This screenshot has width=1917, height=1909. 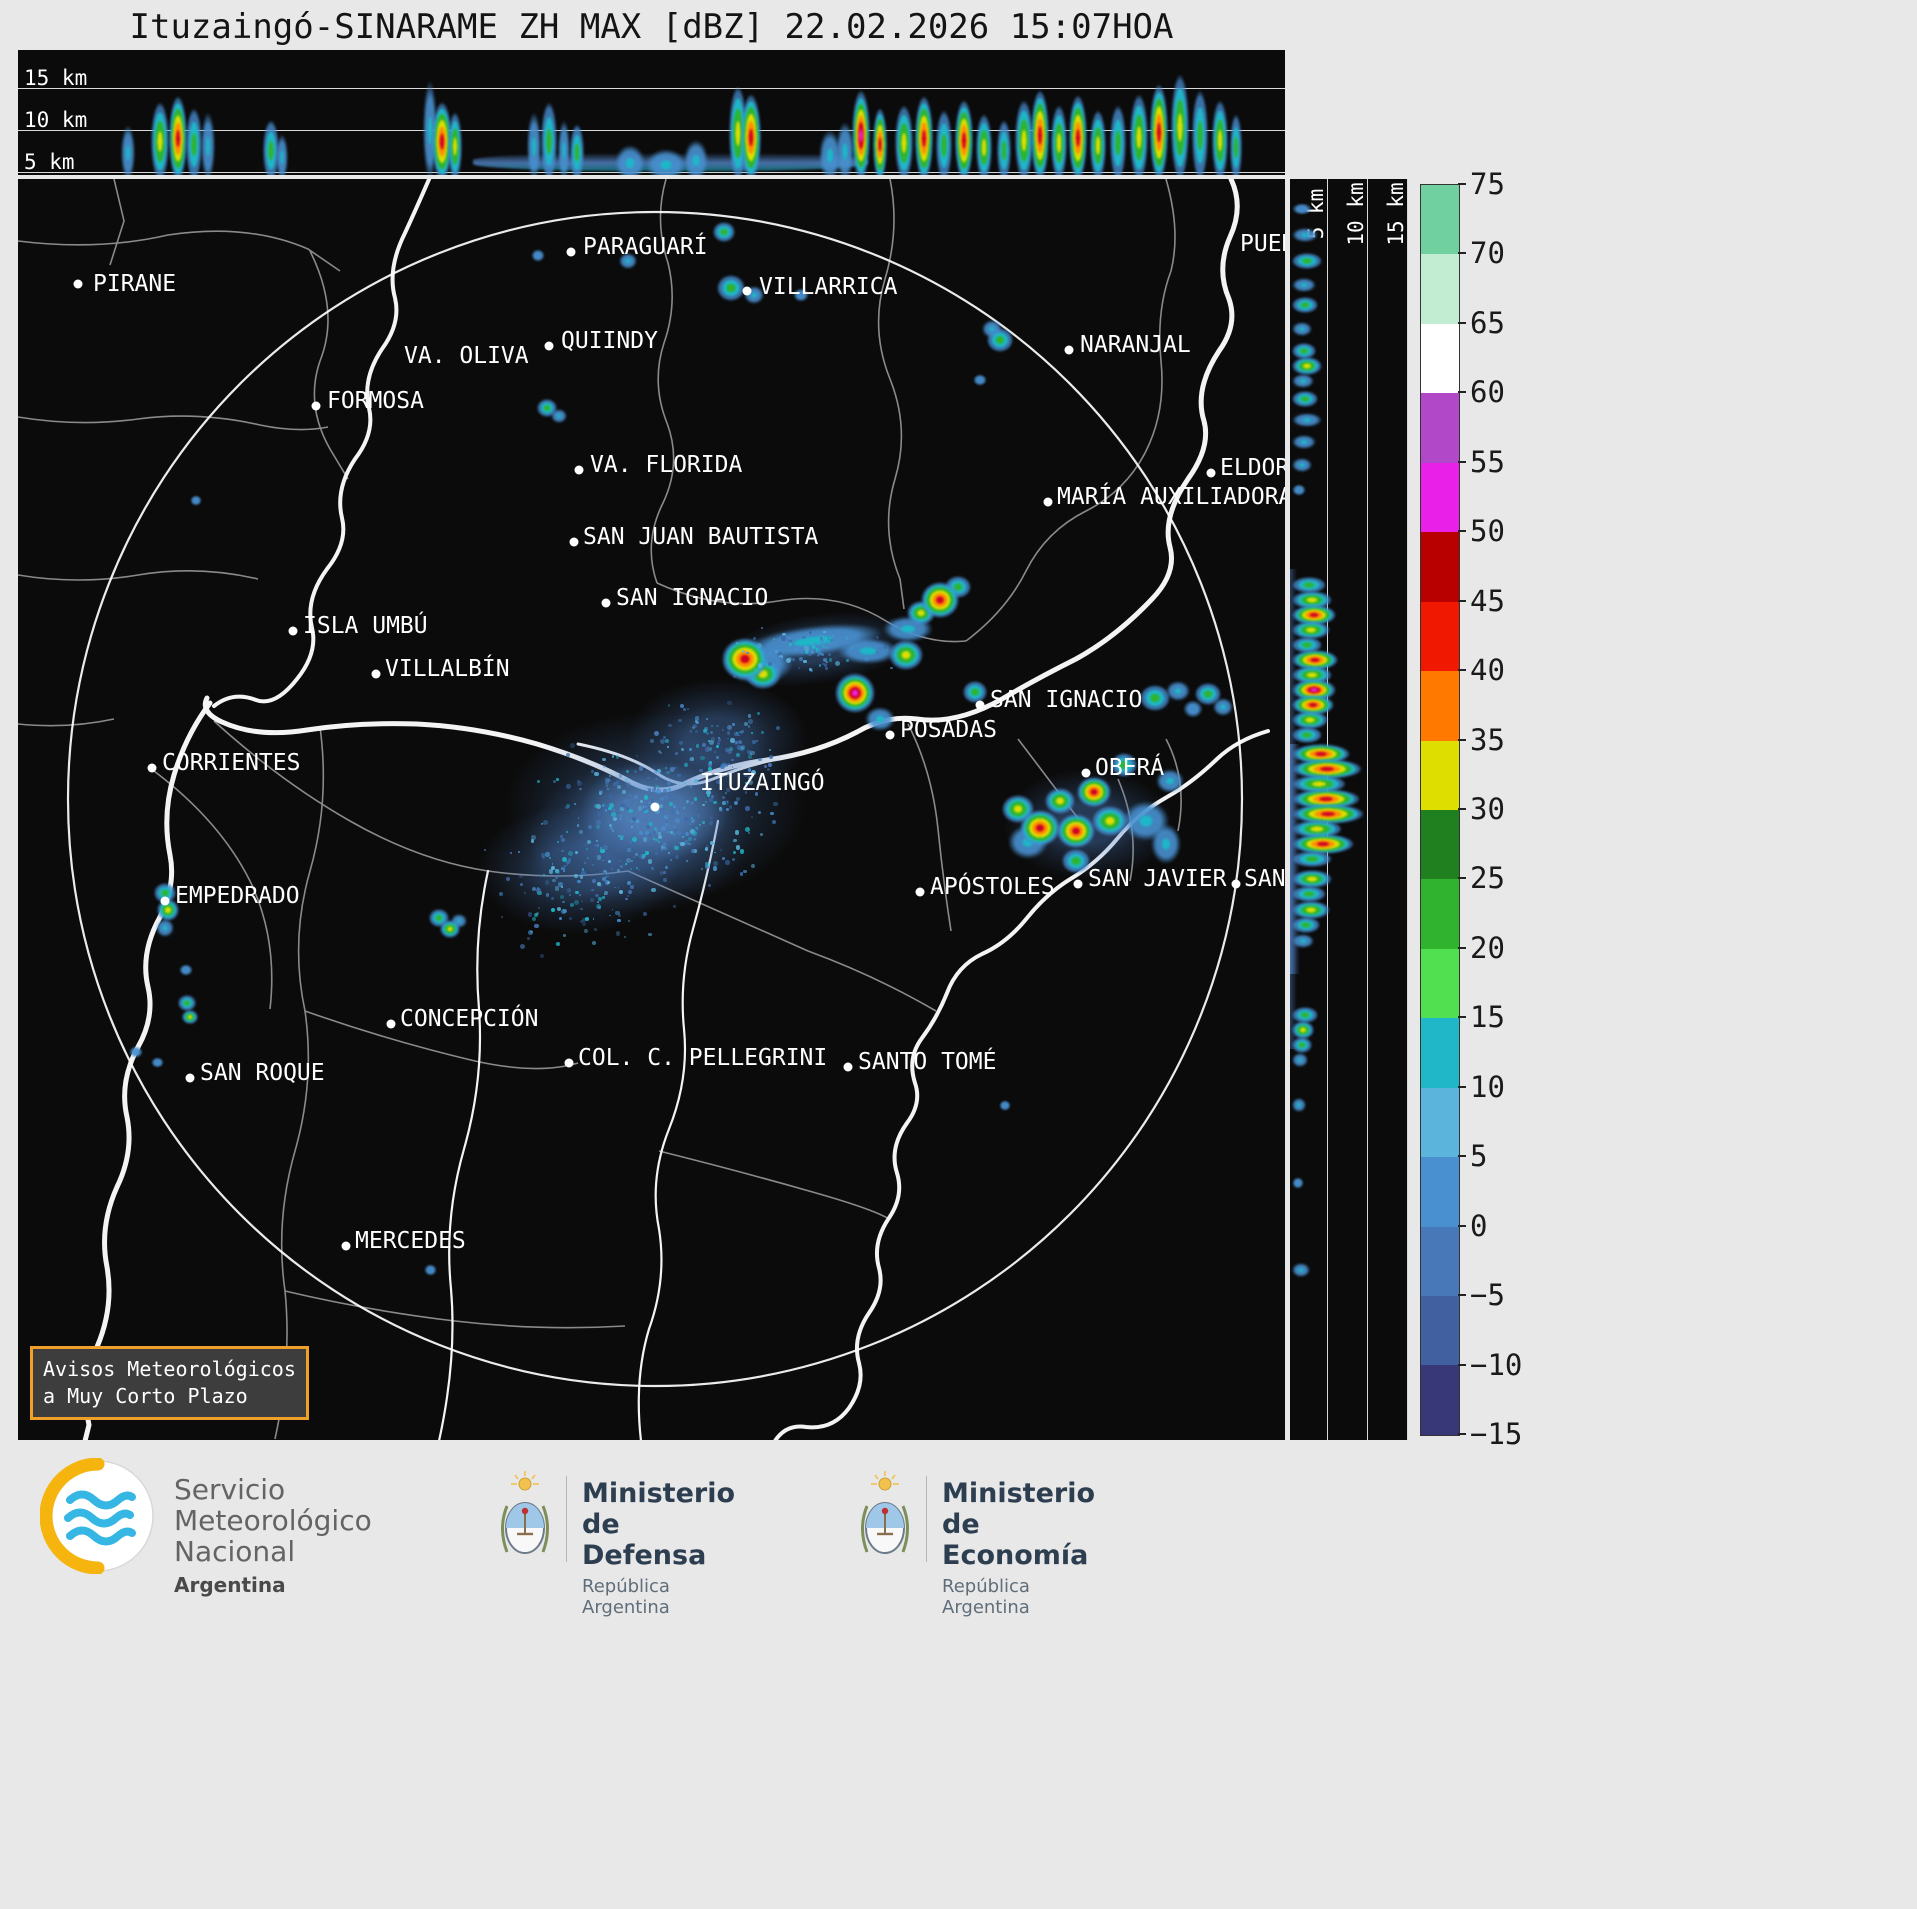 I want to click on colorbar-tickmark, so click(x=1462, y=1017).